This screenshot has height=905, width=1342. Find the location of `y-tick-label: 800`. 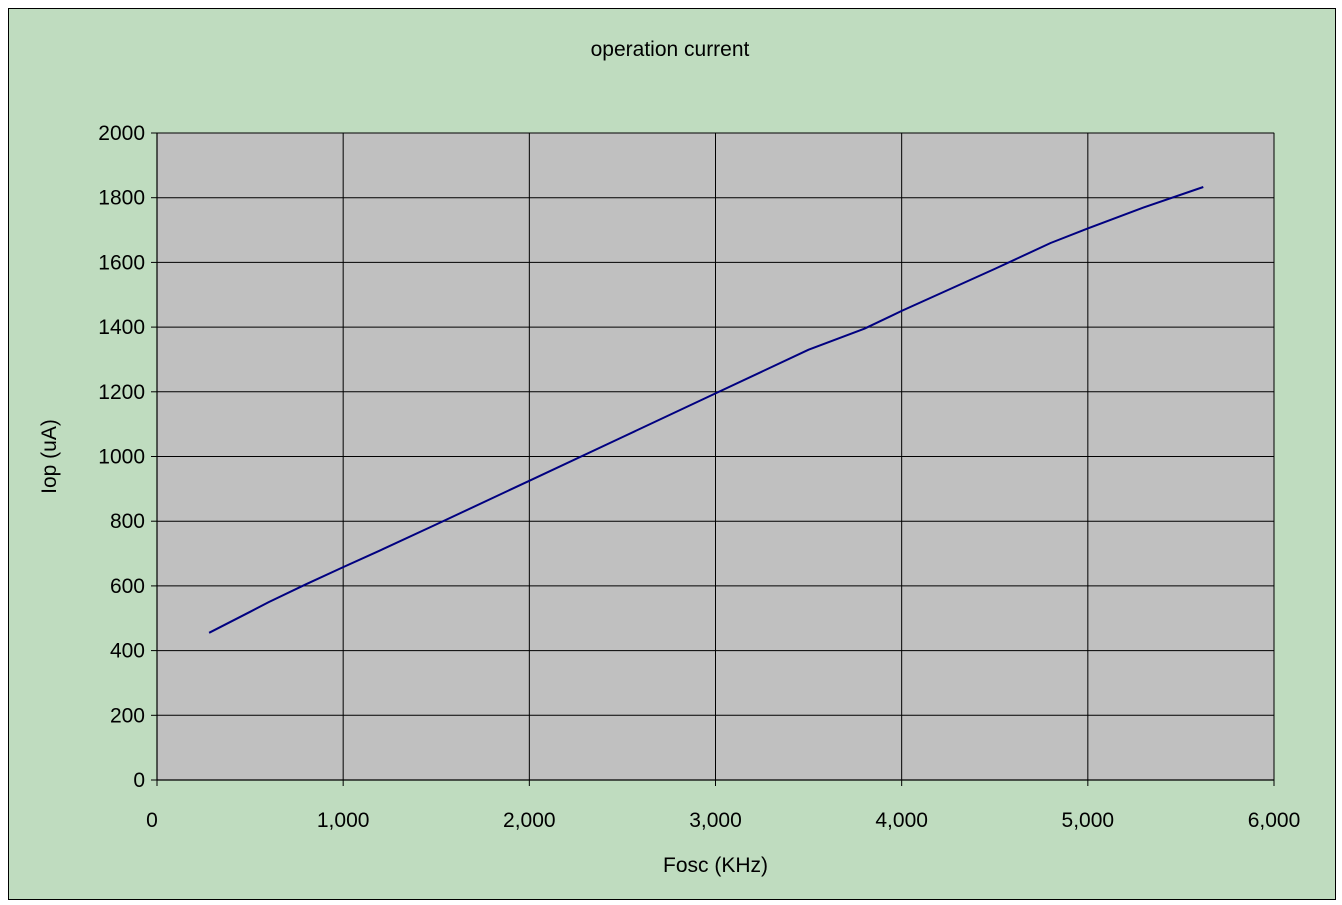

y-tick-label: 800 is located at coordinates (127, 521).